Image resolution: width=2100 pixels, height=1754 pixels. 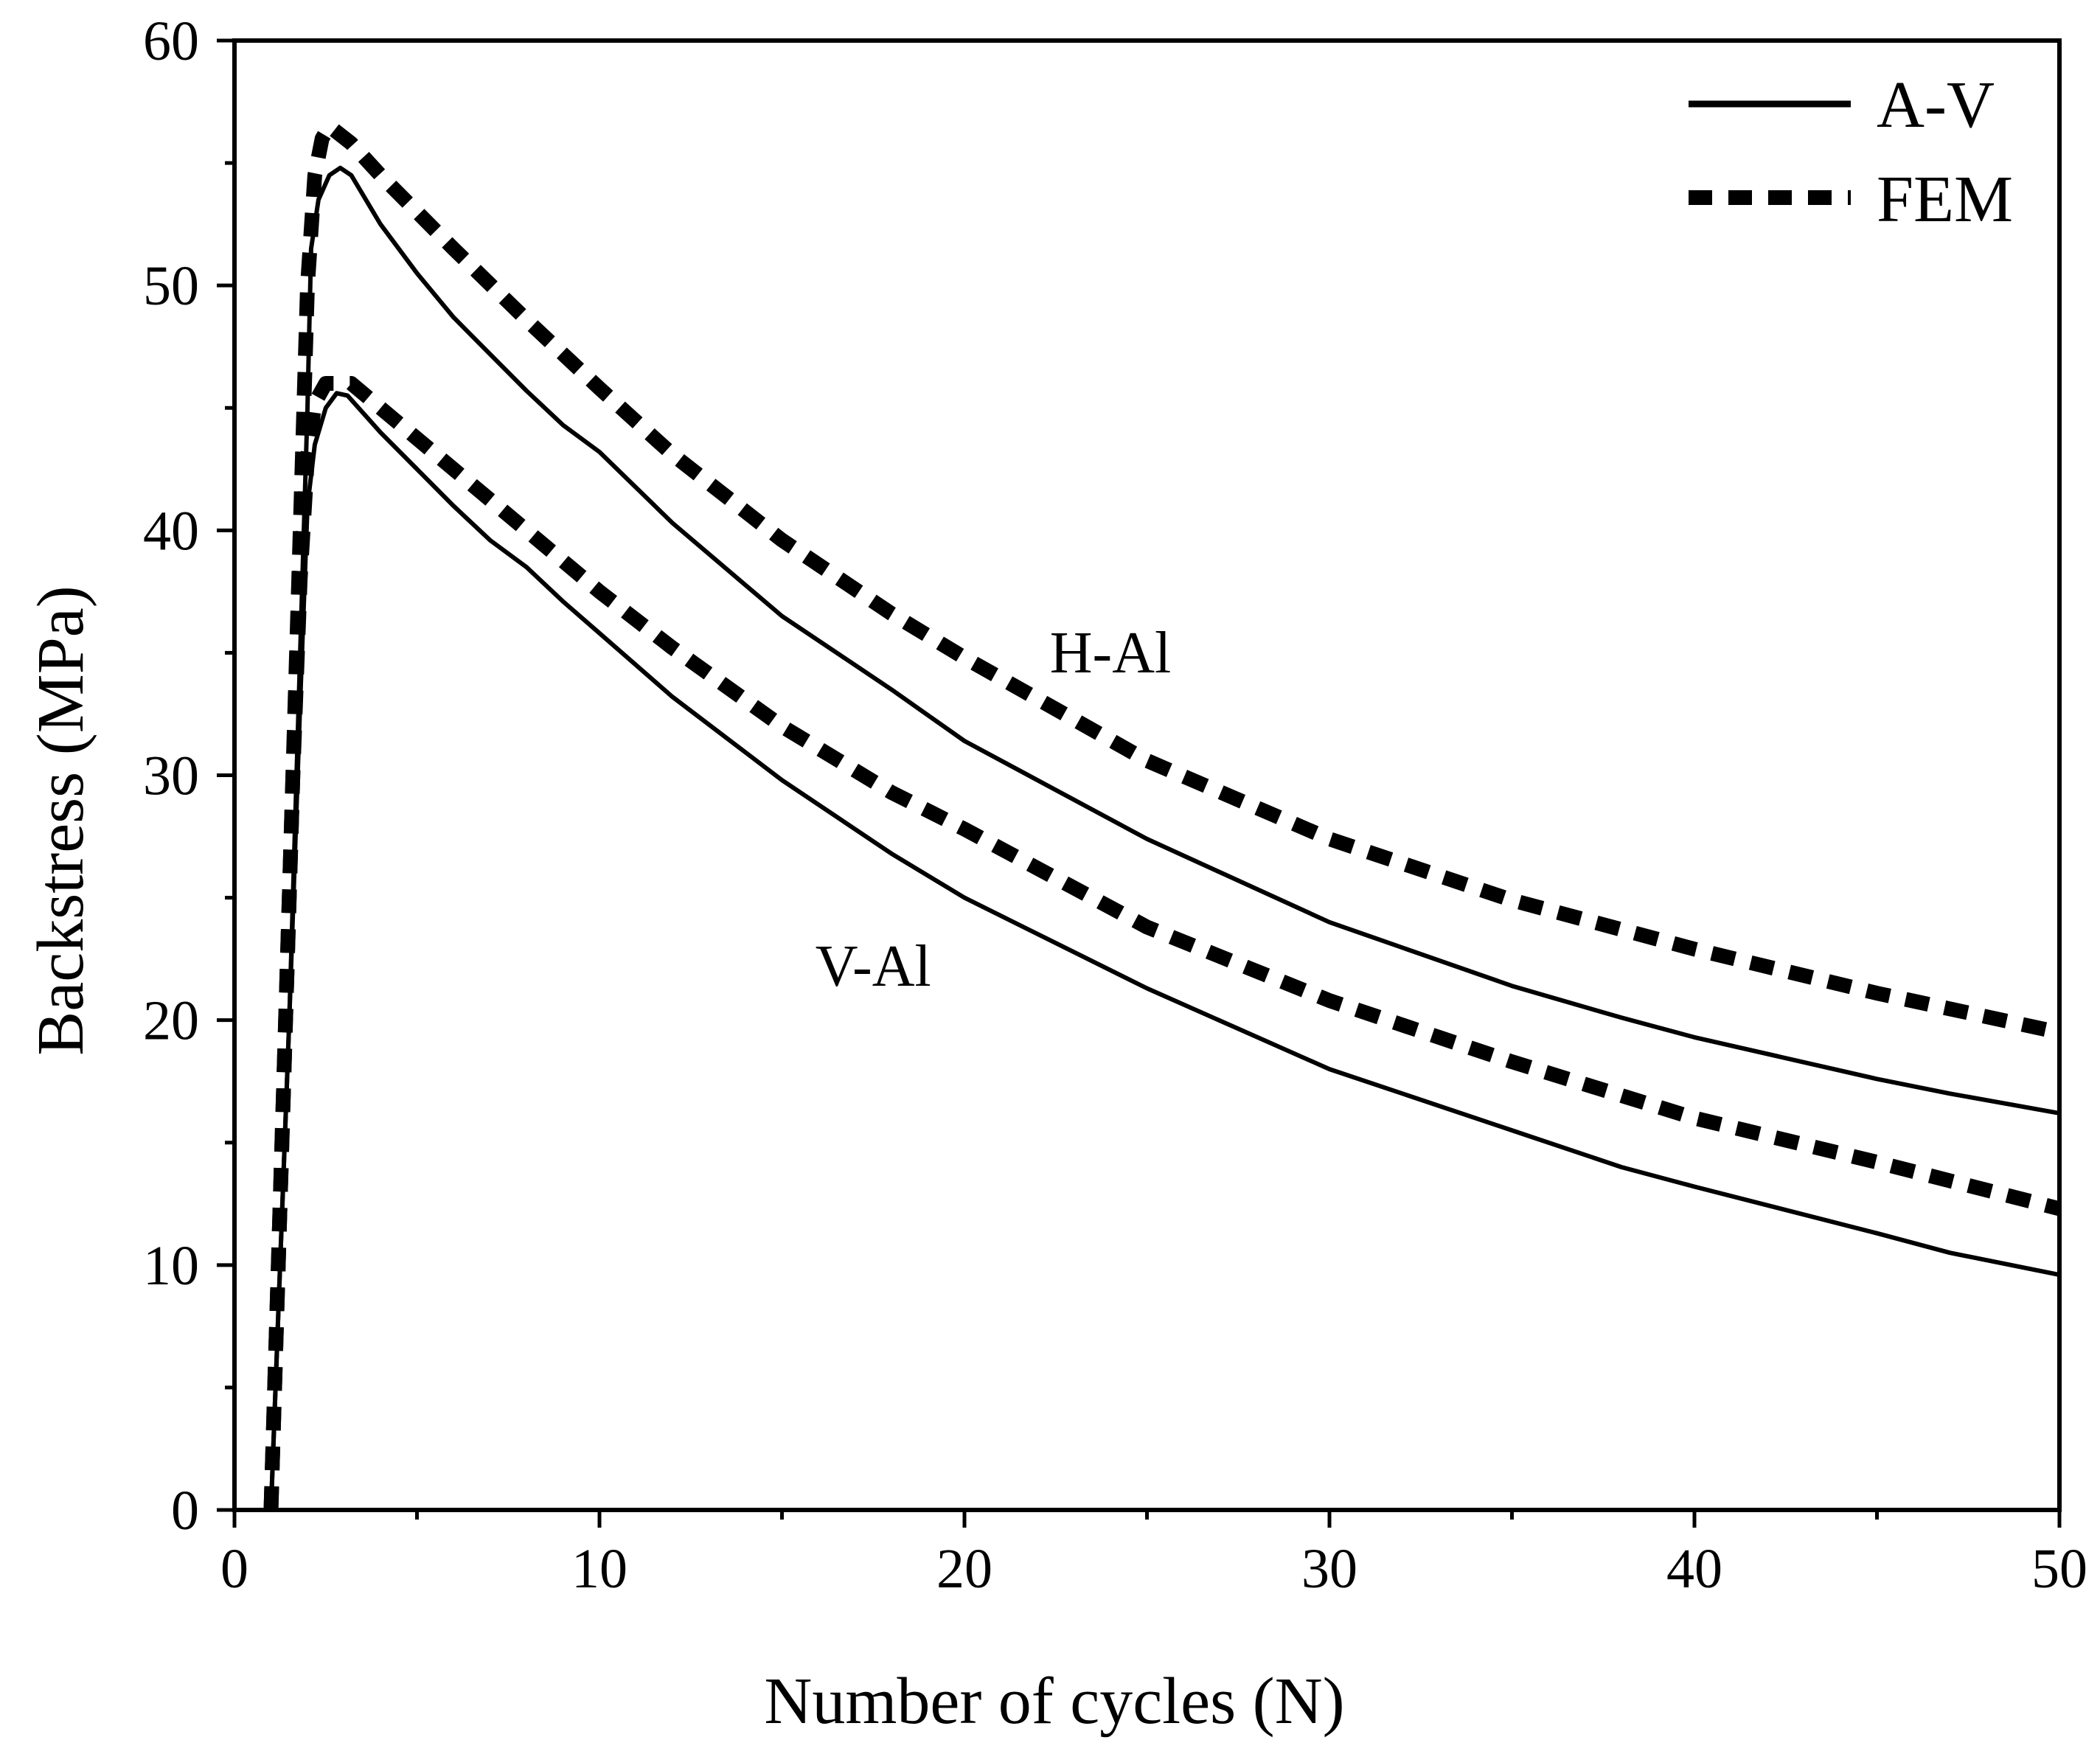 What do you see at coordinates (1111, 653) in the screenshot?
I see `annotation-h-al: H-Al` at bounding box center [1111, 653].